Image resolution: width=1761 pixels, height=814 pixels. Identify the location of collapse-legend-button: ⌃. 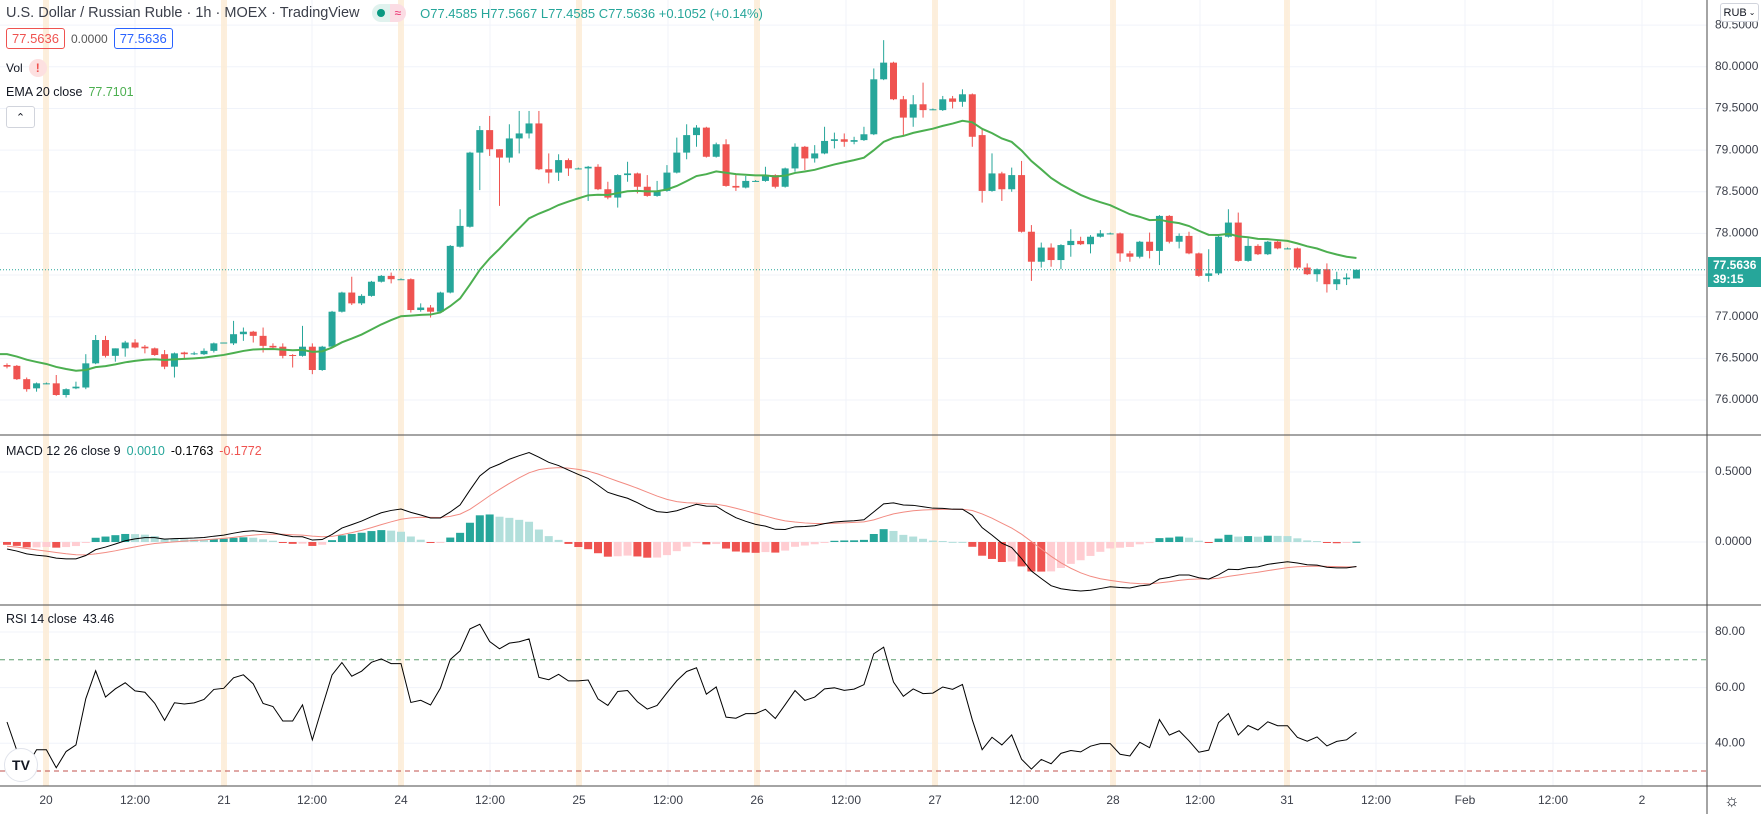
(20, 117).